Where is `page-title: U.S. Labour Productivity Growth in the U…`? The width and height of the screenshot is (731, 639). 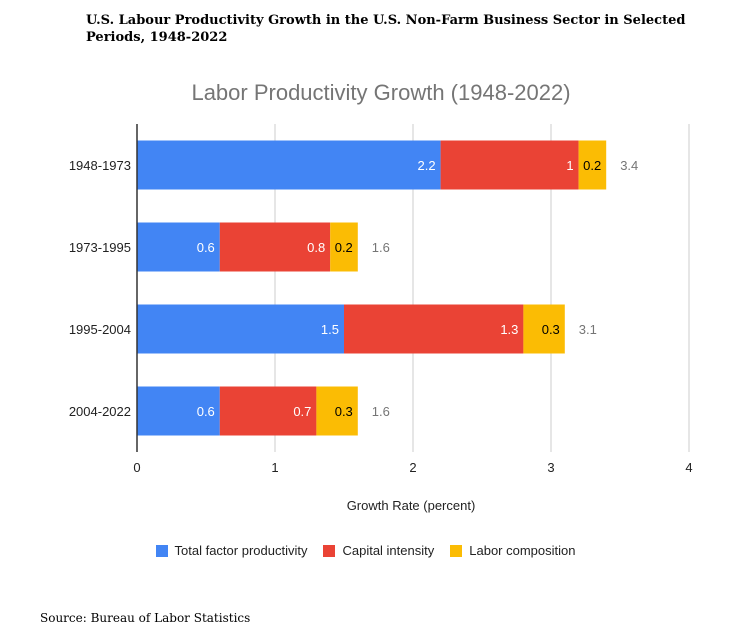
page-title: U.S. Labour Productivity Growth in the U… is located at coordinates (386, 29).